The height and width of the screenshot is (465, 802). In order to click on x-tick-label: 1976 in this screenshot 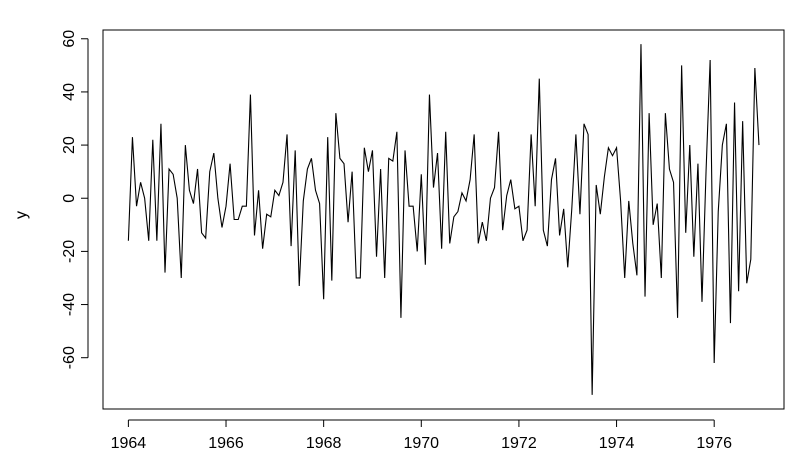, I will do `click(714, 443)`.